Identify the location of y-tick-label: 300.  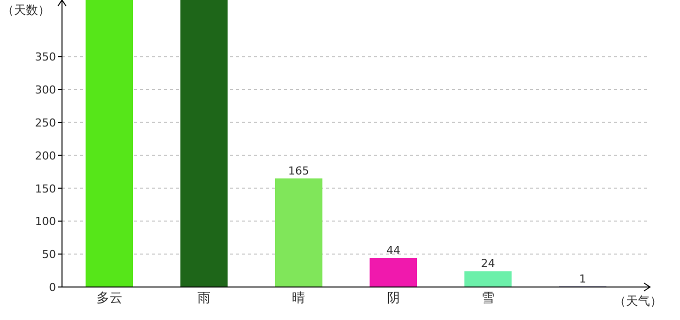
(45, 90).